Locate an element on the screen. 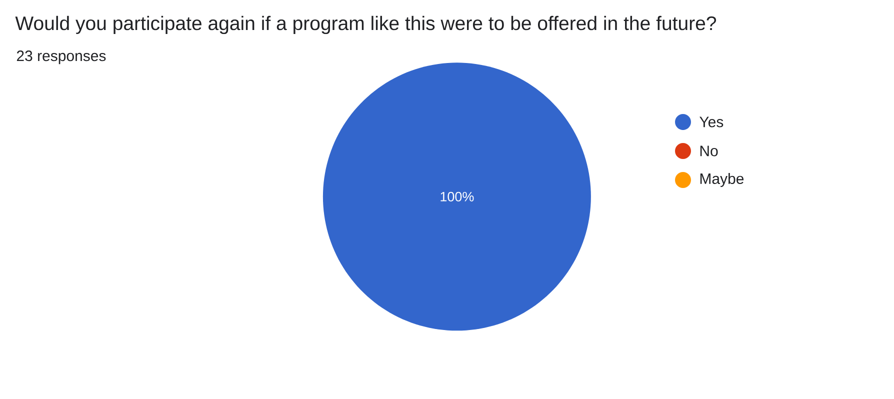 This screenshot has height=399, width=894. legend-label: No is located at coordinates (709, 151).